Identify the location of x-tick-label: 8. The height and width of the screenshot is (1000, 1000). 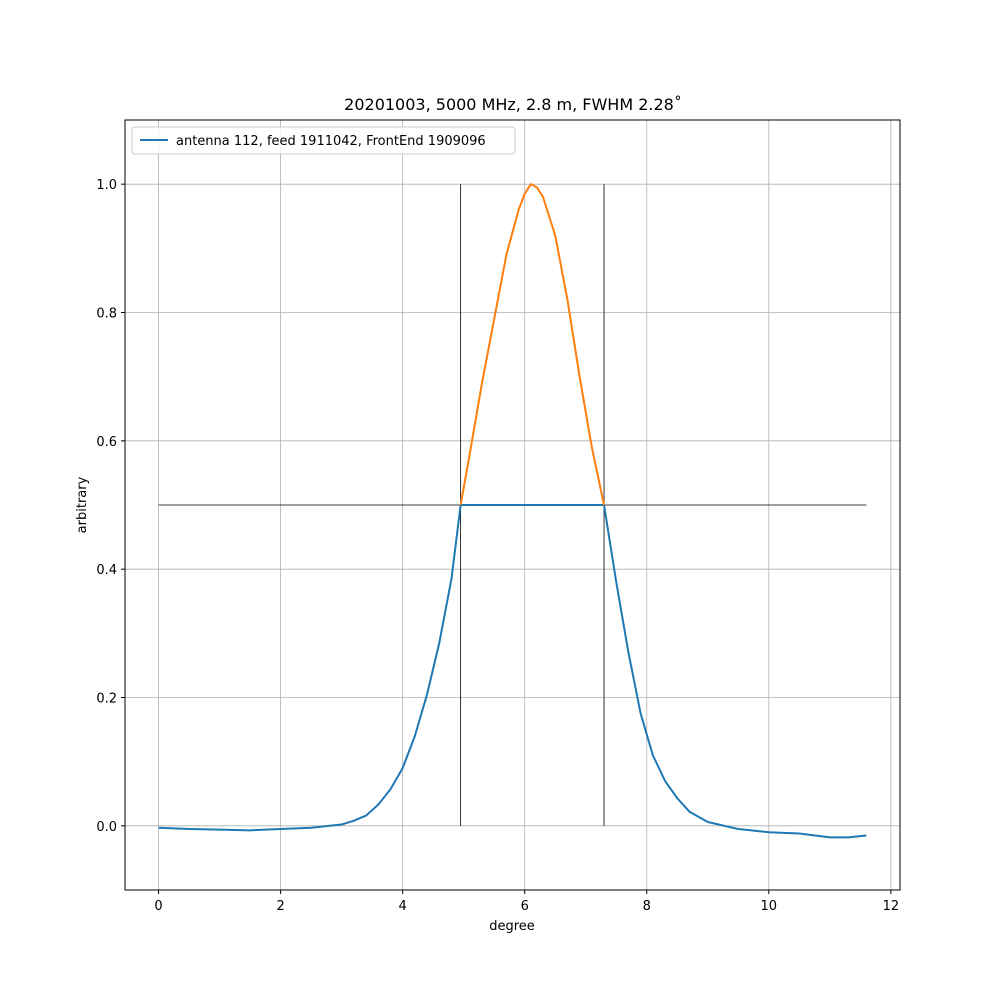
(647, 906).